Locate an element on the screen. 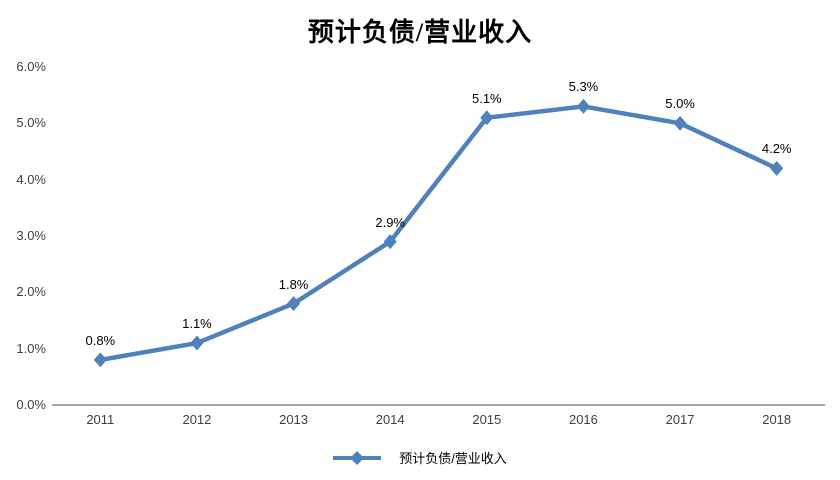  data-label: 1.8% is located at coordinates (293, 284).